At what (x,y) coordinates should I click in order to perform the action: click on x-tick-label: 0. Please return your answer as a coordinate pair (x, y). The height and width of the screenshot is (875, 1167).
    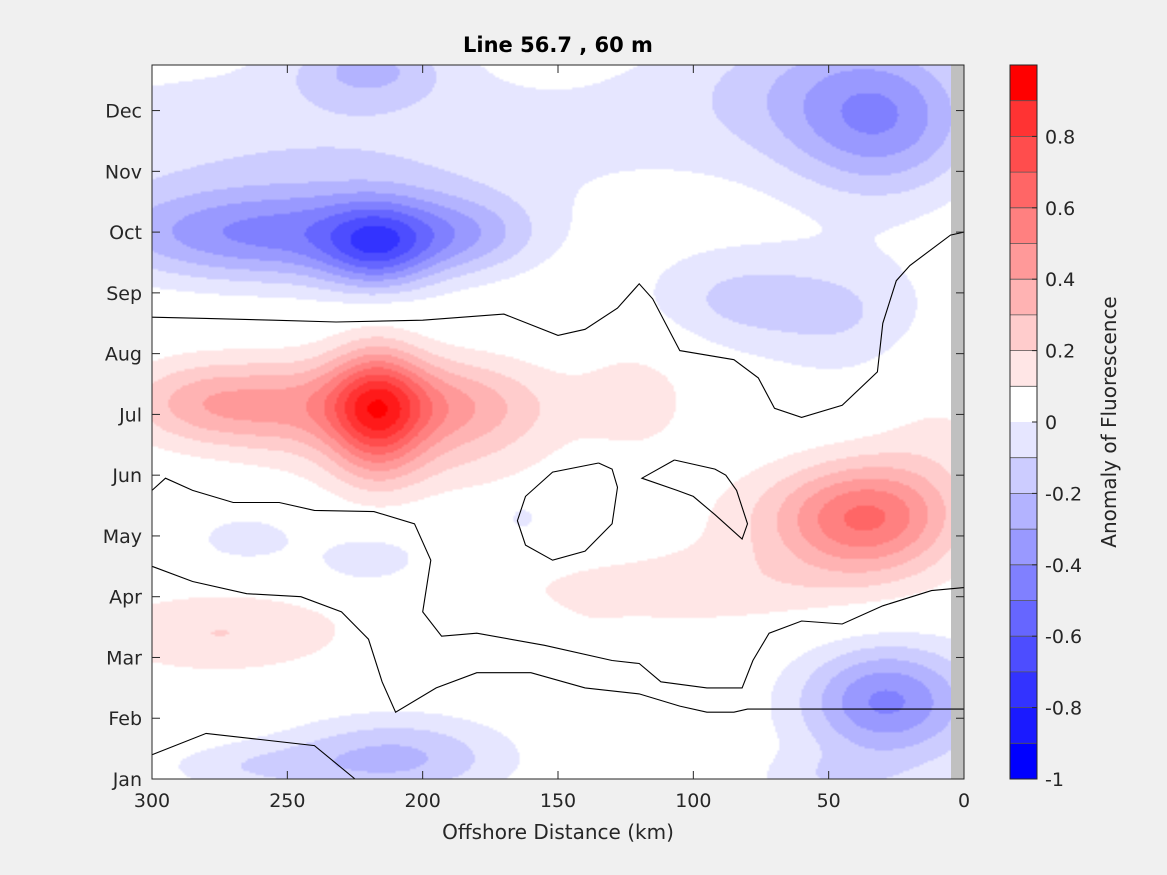
    Looking at the image, I should click on (964, 801).